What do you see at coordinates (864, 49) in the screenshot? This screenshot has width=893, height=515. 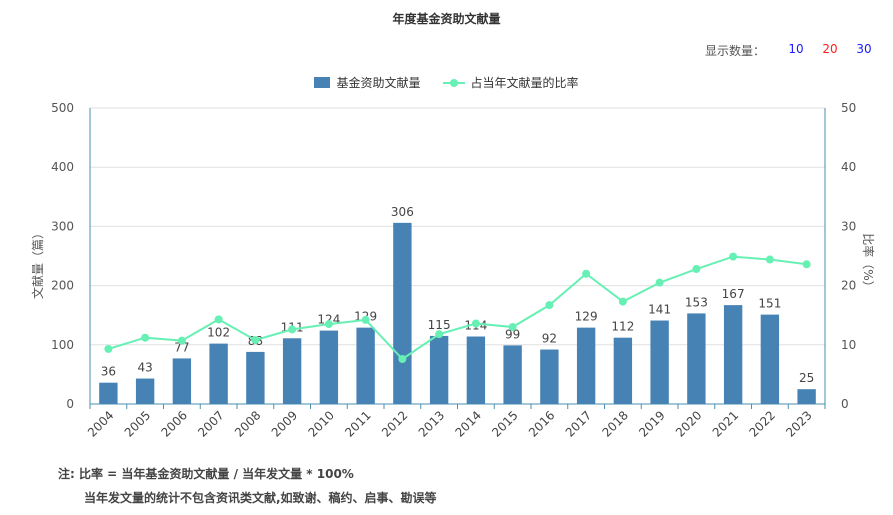 I see `display-count-option-30: 30` at bounding box center [864, 49].